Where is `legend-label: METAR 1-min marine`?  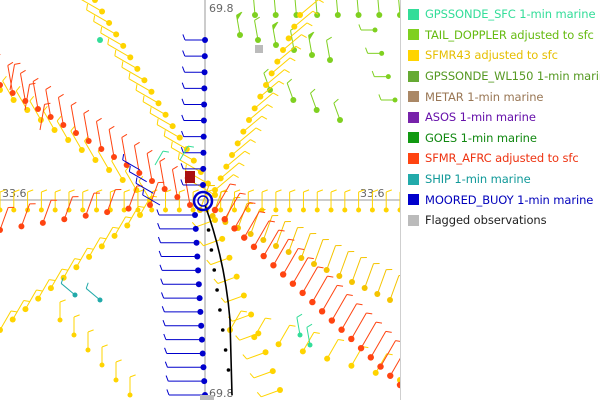 legend-label: METAR 1-min marine is located at coordinates (484, 96).